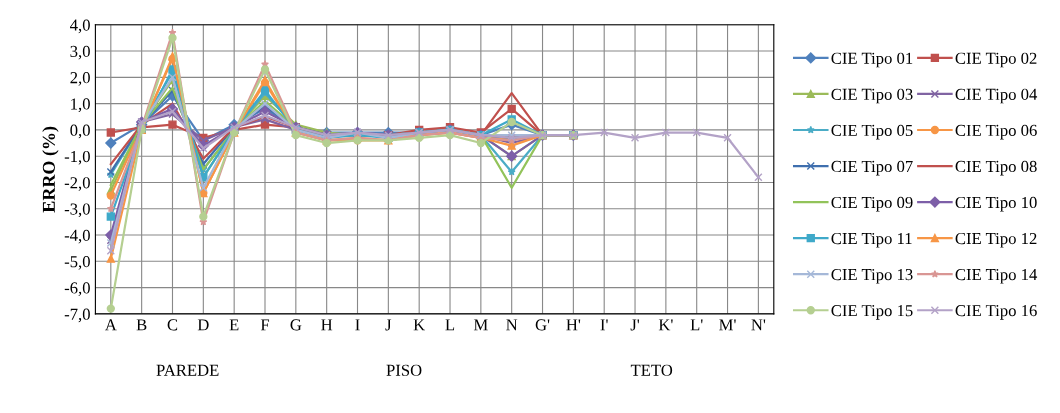 The image size is (1060, 413). What do you see at coordinates (265, 325) in the screenshot?
I see `x-tick-label: F` at bounding box center [265, 325].